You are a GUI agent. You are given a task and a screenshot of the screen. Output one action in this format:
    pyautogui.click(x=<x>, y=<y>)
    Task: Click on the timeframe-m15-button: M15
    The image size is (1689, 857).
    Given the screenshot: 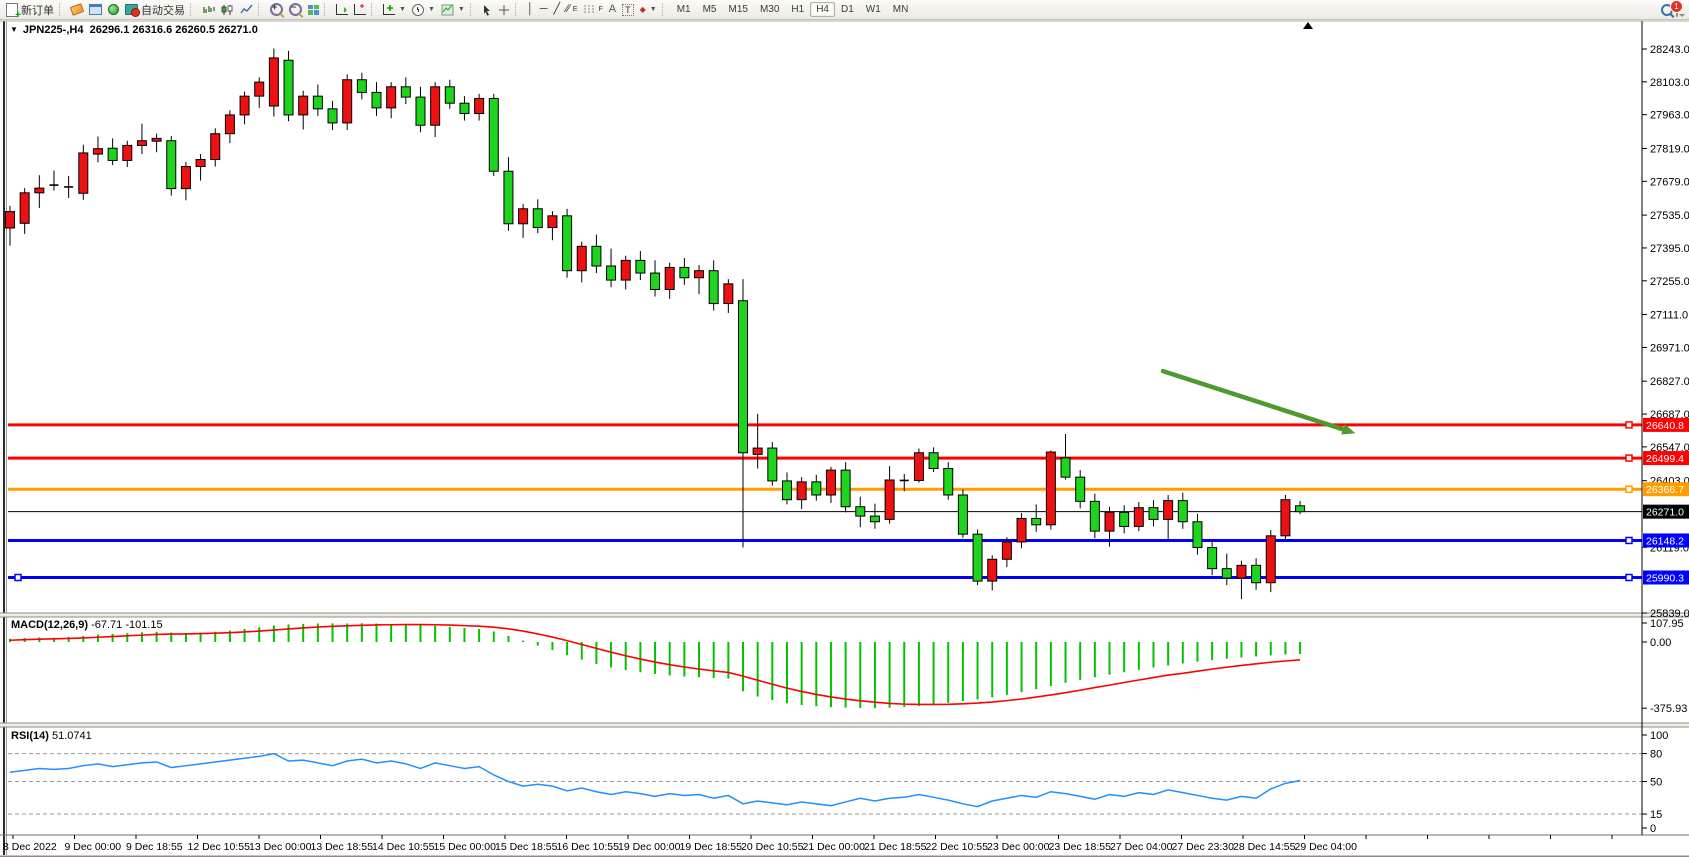 What is the action you would take?
    pyautogui.click(x=738, y=9)
    